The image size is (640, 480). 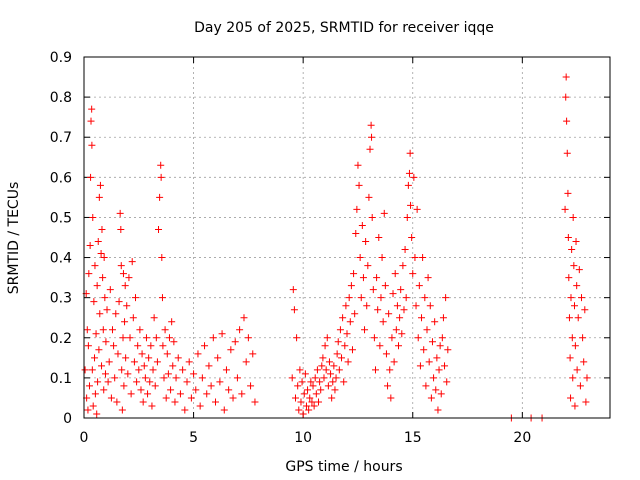 I want to click on y-axis-label: SRMTID / TECUs, so click(x=14, y=238).